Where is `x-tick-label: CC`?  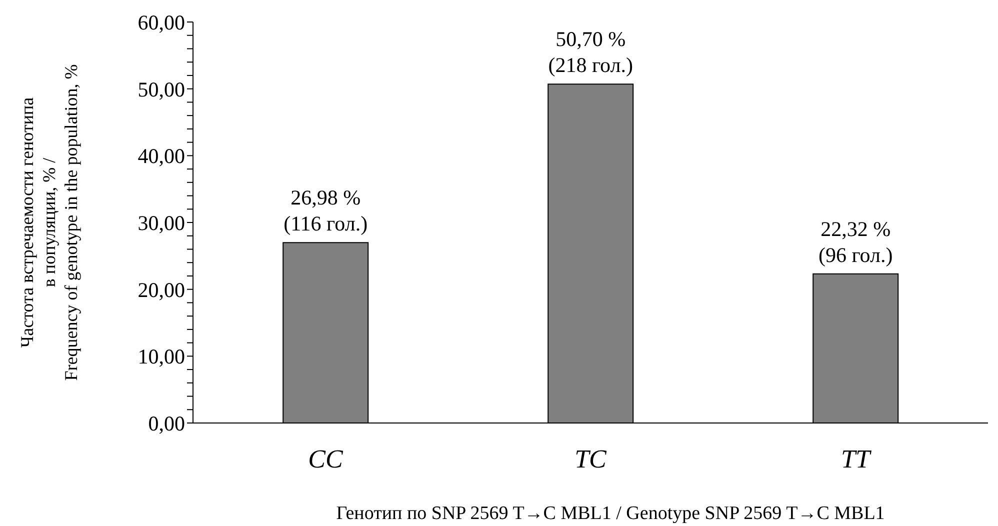 x-tick-label: CC is located at coordinates (326, 459).